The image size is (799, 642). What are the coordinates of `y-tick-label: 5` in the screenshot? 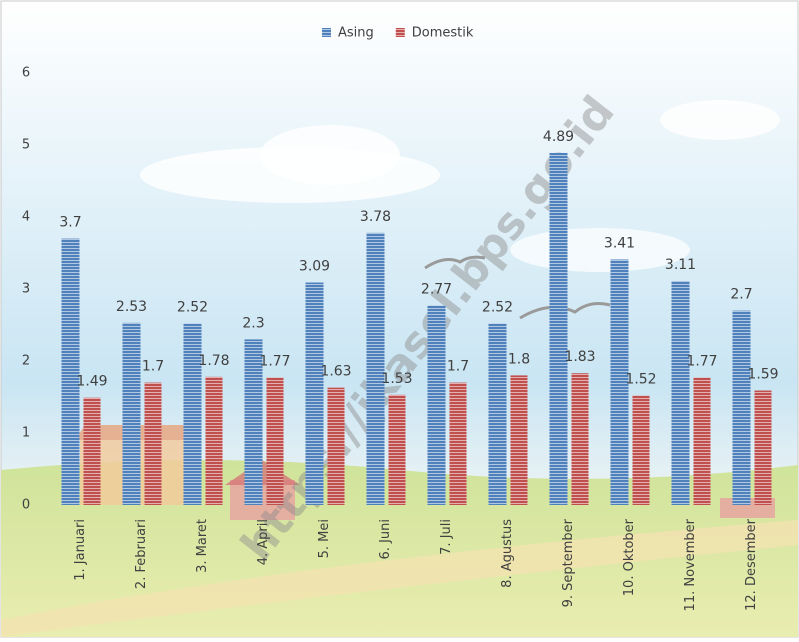 It's located at (26, 145).